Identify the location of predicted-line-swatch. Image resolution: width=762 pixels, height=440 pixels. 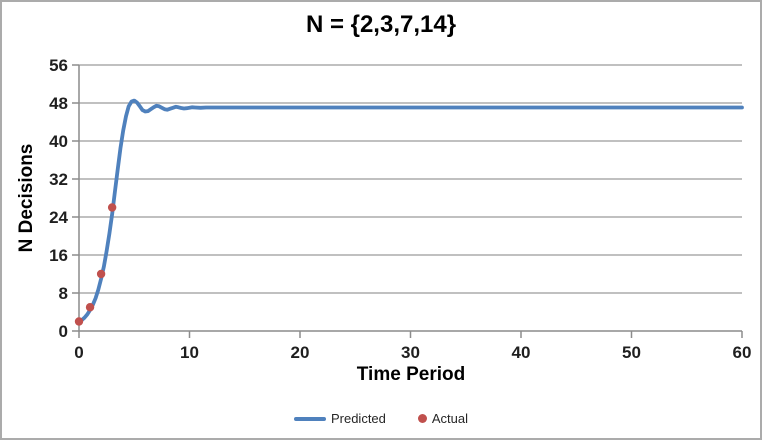
(309, 418).